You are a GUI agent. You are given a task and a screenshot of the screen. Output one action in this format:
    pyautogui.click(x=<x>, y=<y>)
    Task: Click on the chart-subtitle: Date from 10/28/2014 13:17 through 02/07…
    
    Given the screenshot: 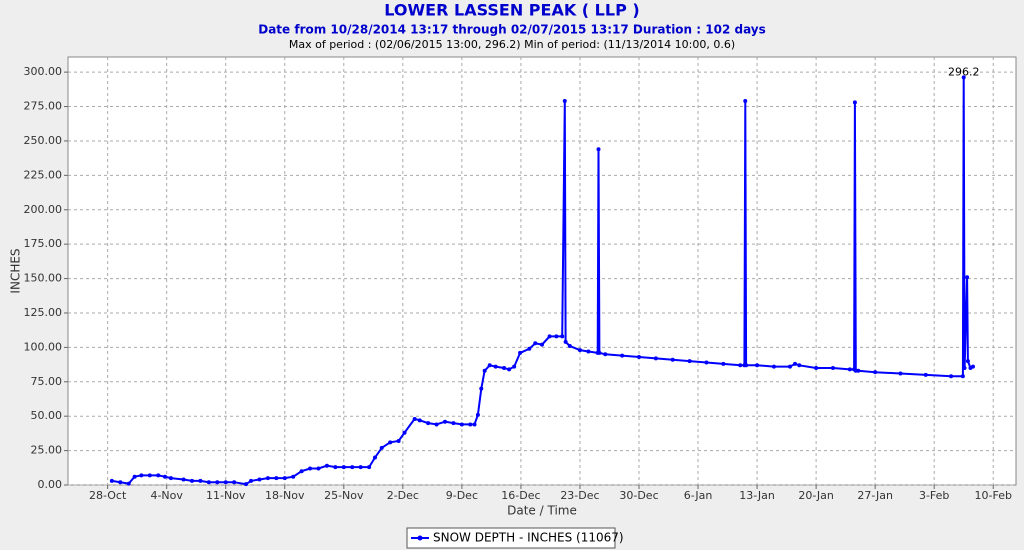 What is the action you would take?
    pyautogui.click(x=512, y=30)
    